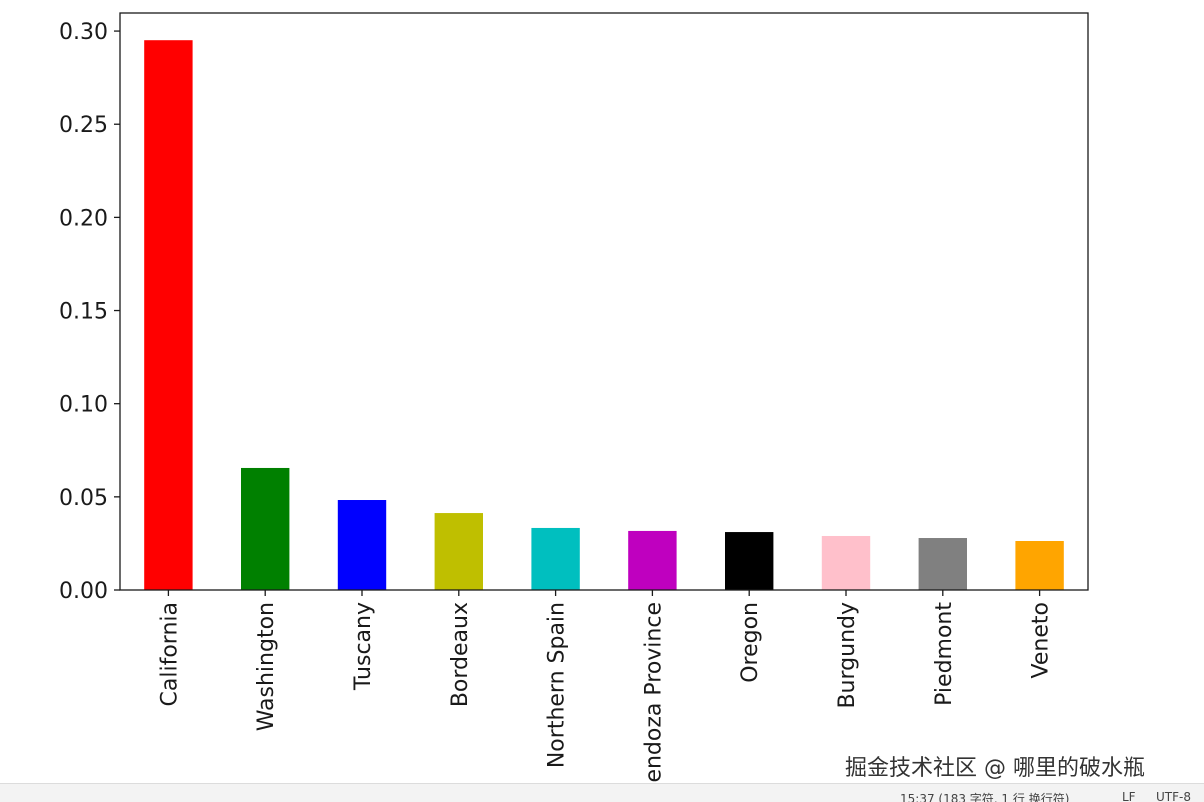  I want to click on y-tick-label: 0.20, so click(83, 218).